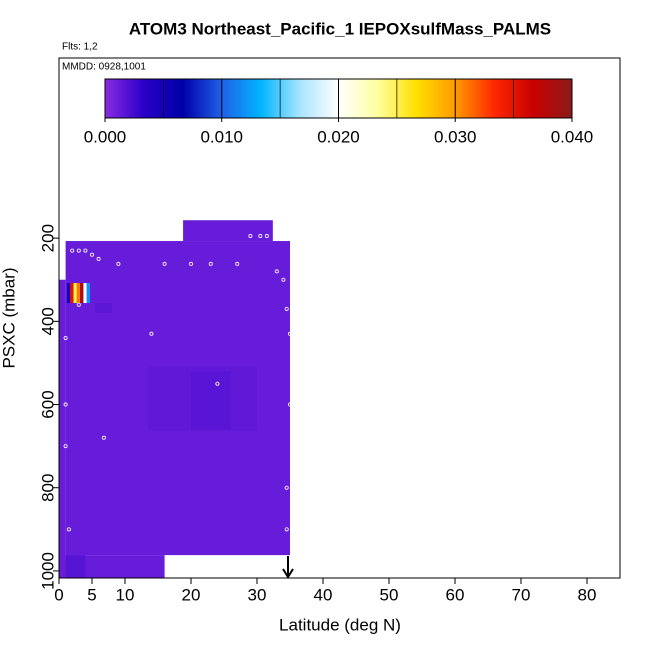  I want to click on x-axis-label: Latitude (deg N), so click(340, 624).